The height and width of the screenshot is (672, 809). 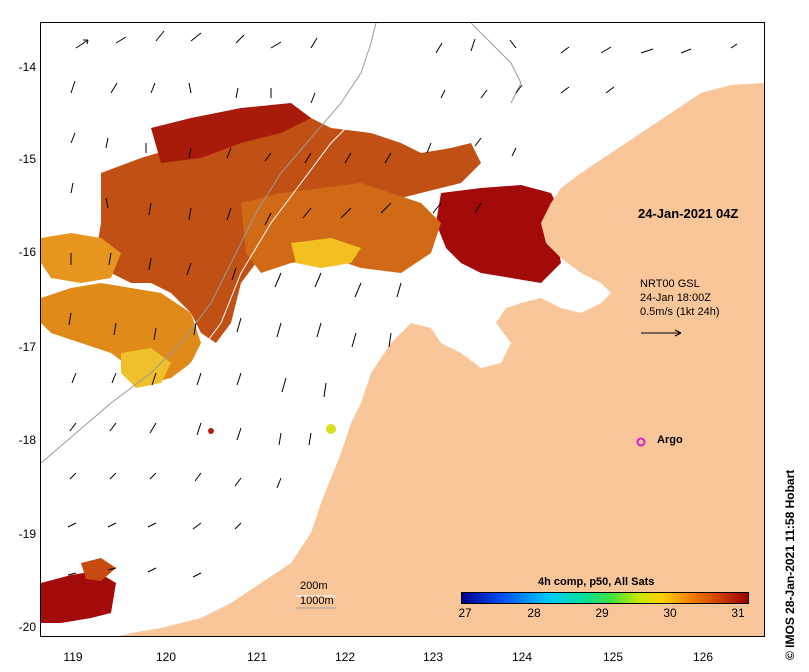 What do you see at coordinates (27, 534) in the screenshot?
I see `y-tick-label: -19` at bounding box center [27, 534].